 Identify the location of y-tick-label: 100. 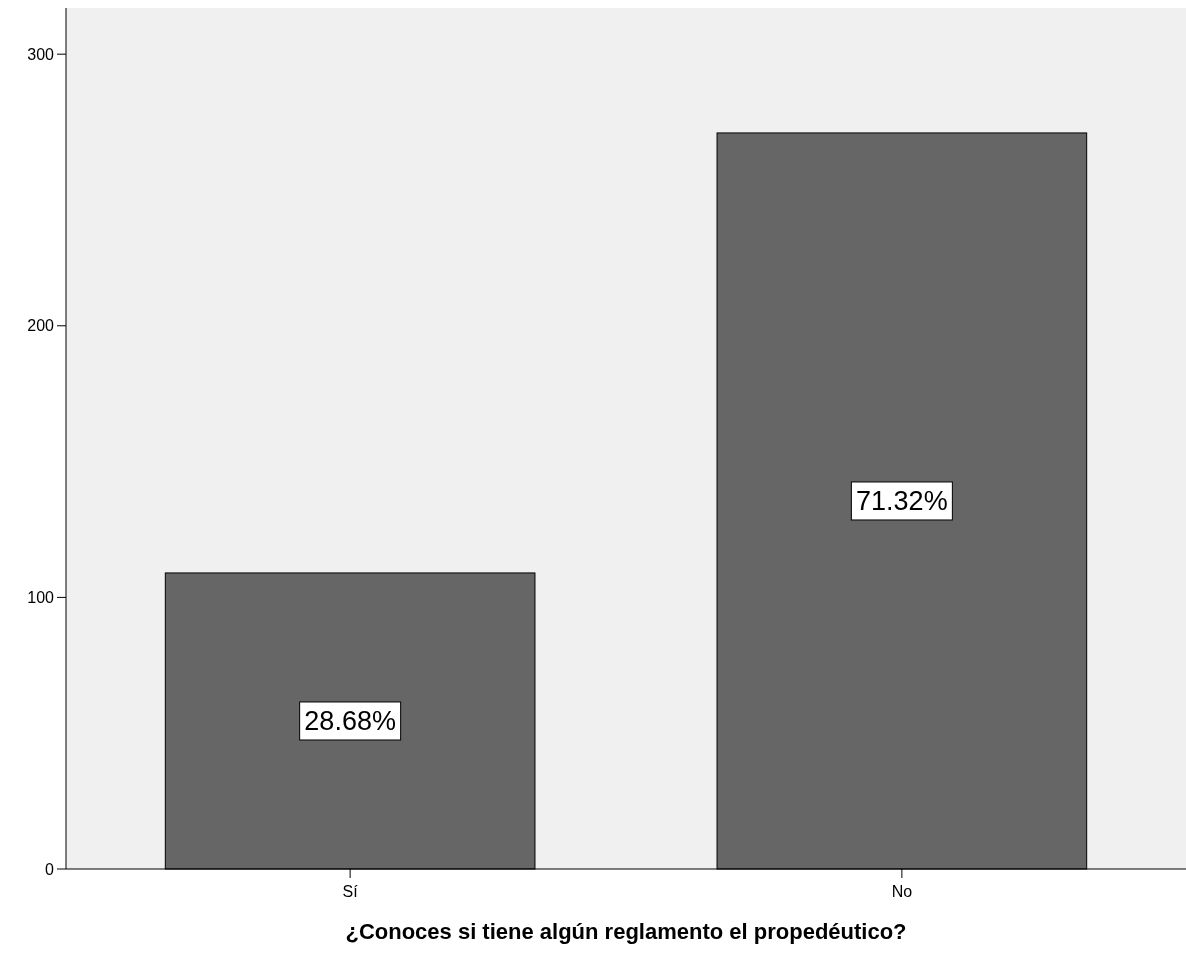
(41, 597).